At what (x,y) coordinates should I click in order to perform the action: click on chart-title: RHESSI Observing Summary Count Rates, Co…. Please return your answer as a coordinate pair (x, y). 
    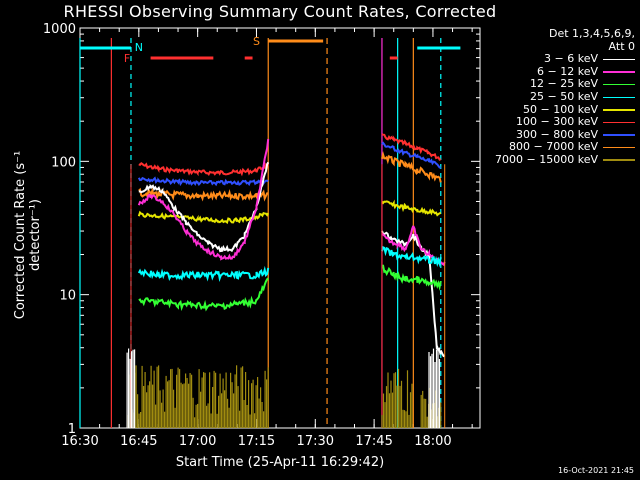
    Looking at the image, I should click on (280, 11).